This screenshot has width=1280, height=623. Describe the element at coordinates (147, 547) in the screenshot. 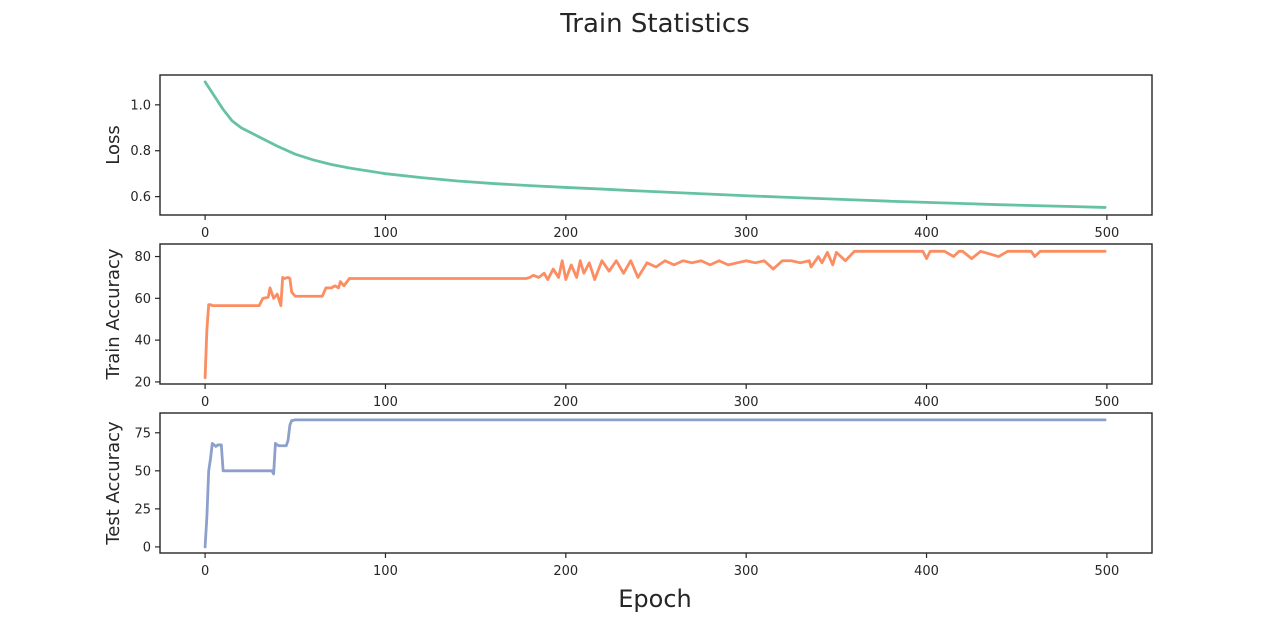

I see `y-tick-label: 0` at that location.